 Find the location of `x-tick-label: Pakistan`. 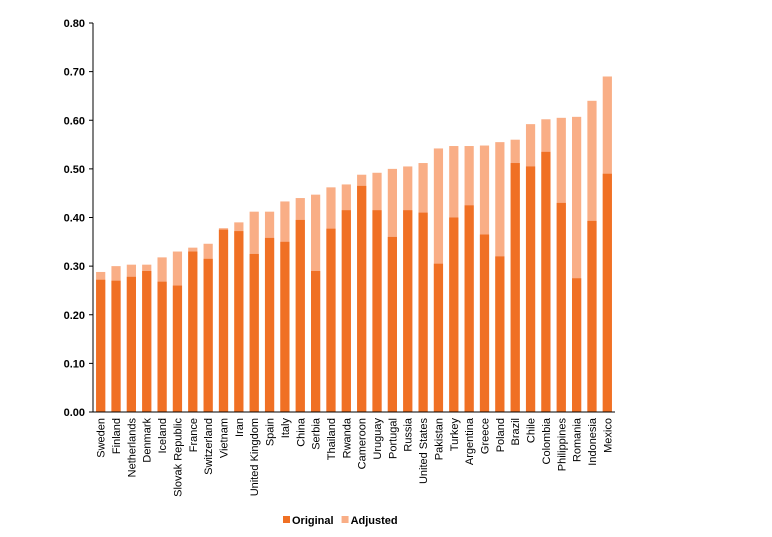

x-tick-label: Pakistan is located at coordinates (439, 439).